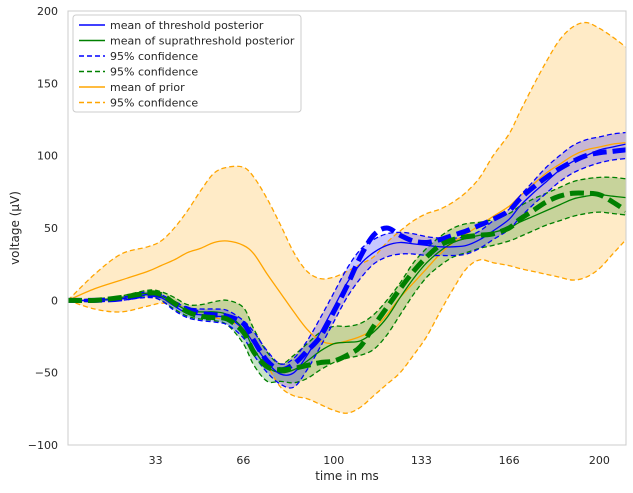 Image resolution: width=633 pixels, height=493 pixels. I want to click on x-tick-label: 200, so click(599, 460).